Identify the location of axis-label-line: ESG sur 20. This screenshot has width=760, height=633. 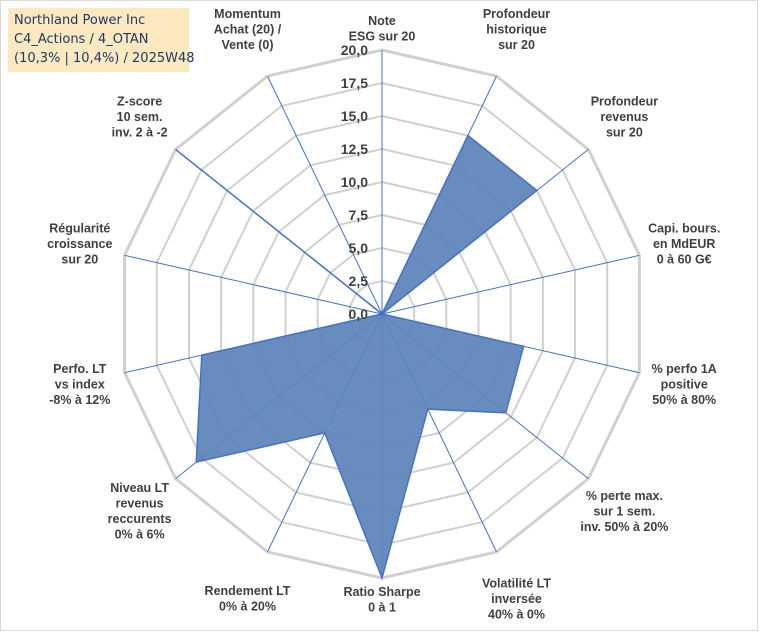
(382, 37).